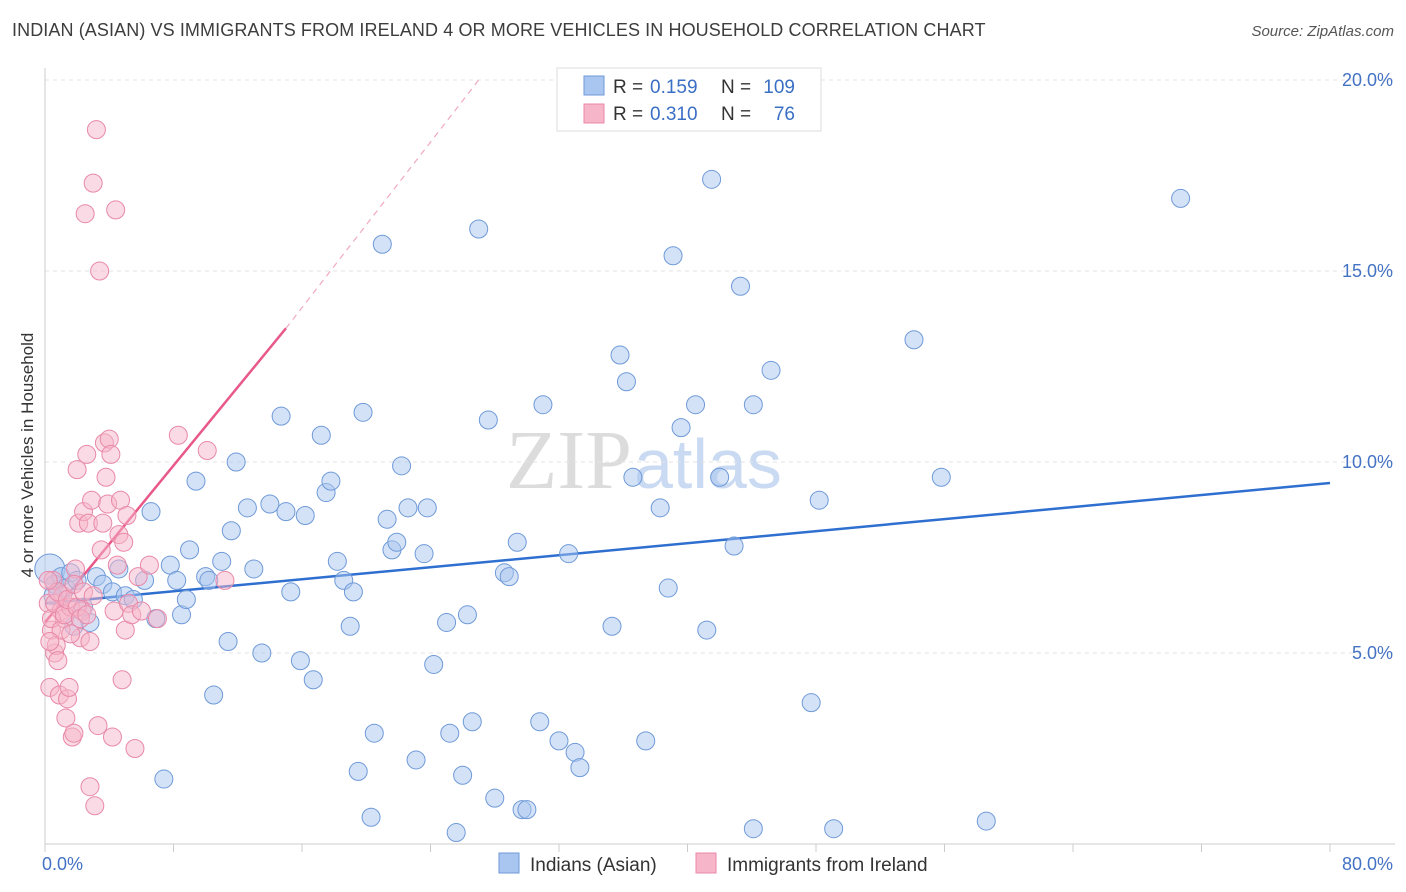 The image size is (1406, 892). Describe the element at coordinates (594, 85) in the screenshot. I see `legend-swatch-indians` at that location.